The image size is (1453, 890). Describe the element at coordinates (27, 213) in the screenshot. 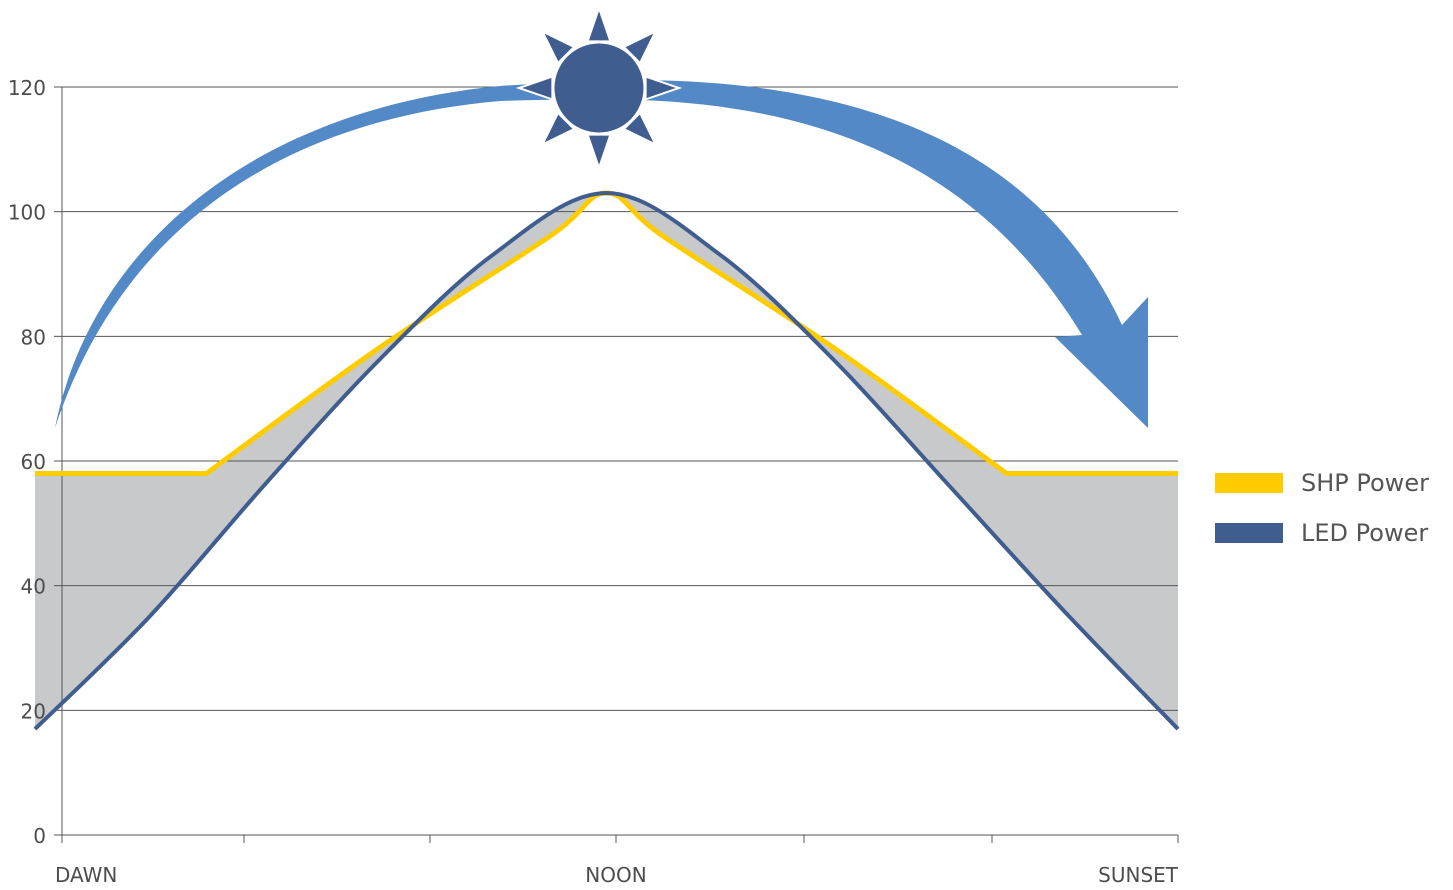

I see `y-tick-label: 100` at that location.